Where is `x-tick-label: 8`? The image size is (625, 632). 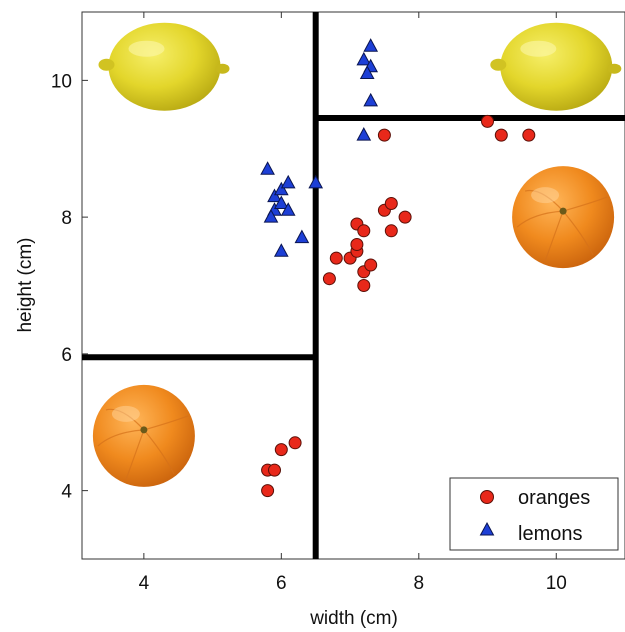 x-tick-label: 8 is located at coordinates (419, 583).